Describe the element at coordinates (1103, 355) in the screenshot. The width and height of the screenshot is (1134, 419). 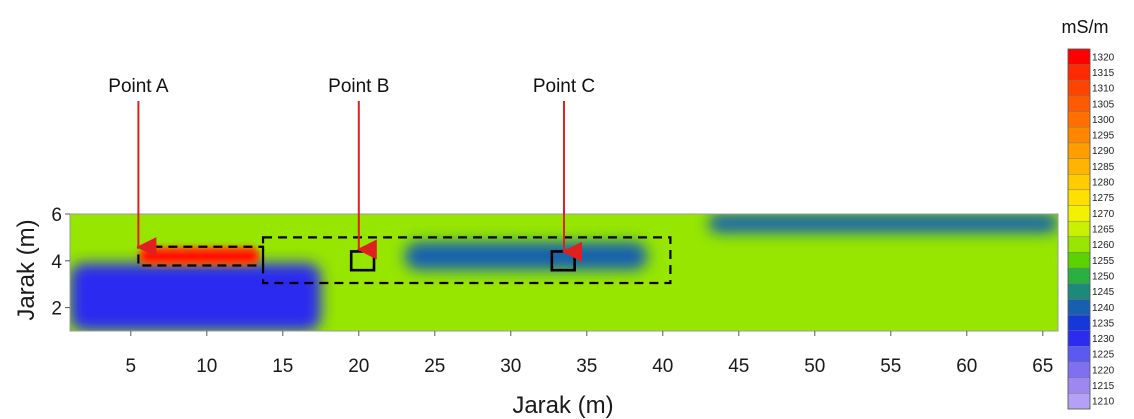
I see `colorbar-label: 1225` at that location.